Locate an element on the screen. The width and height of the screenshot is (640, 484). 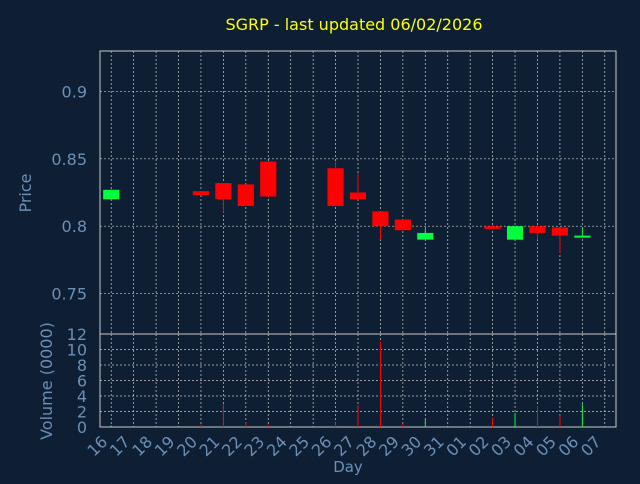
price-axis-label: Price is located at coordinates (25, 192).